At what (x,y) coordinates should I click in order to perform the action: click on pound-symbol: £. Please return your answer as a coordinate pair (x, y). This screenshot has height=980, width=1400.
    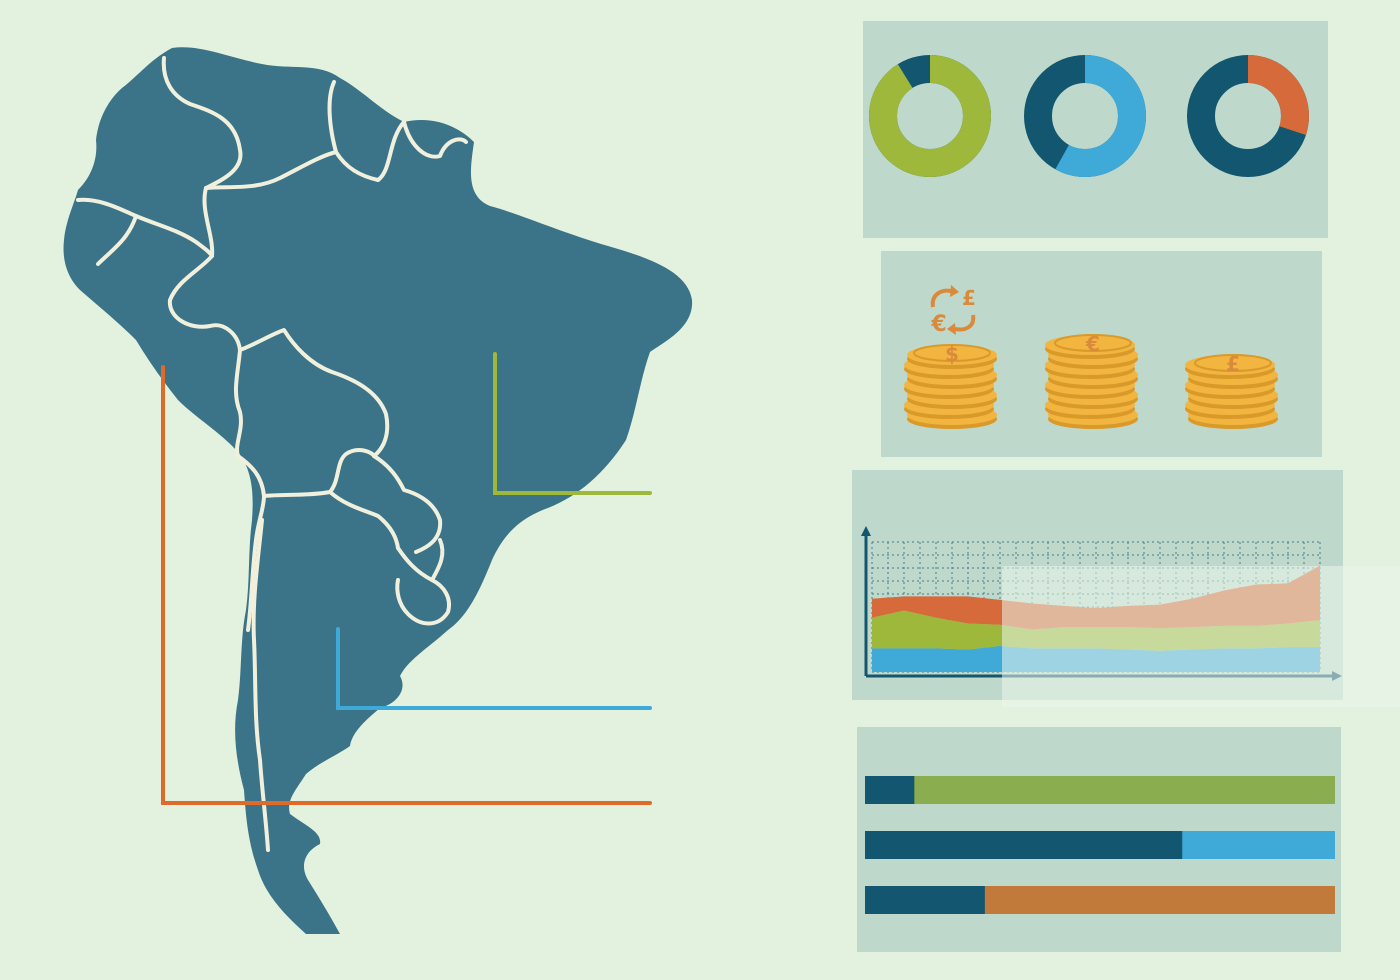
    Looking at the image, I should click on (969, 298).